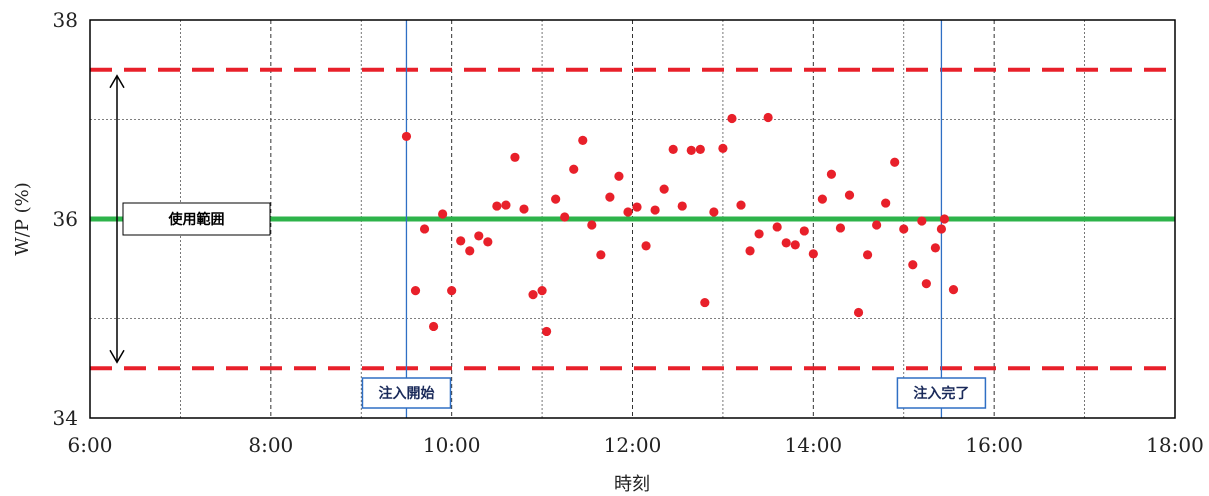  What do you see at coordinates (452, 445) in the screenshot?
I see `x-tick-label: 10:00` at bounding box center [452, 445].